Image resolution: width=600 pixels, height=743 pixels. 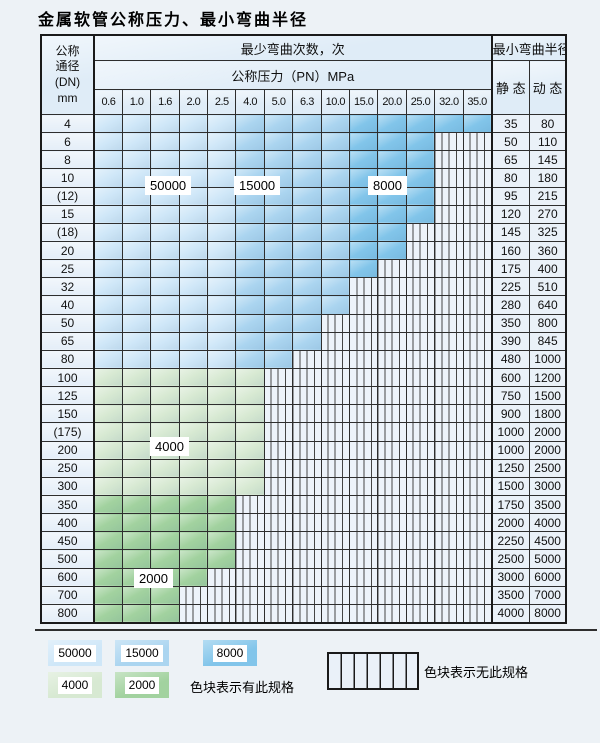 What do you see at coordinates (67, 123) in the screenshot?
I see `dn-cell: 4` at bounding box center [67, 123].